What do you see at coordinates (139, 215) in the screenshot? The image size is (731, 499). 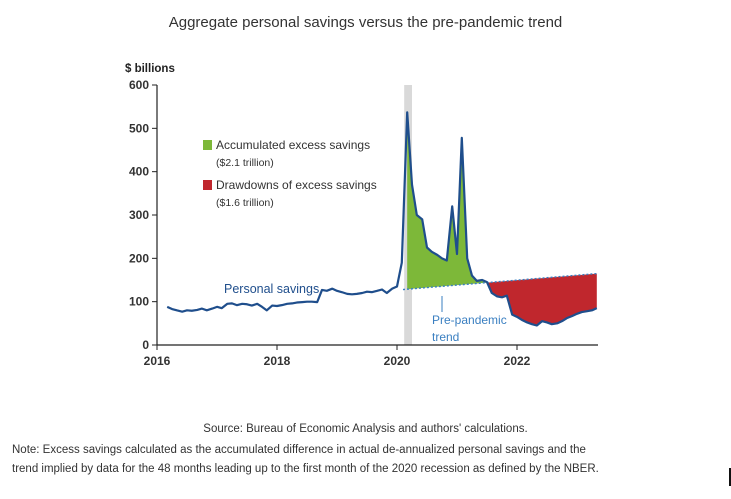 I see `y-tick-label: 300` at bounding box center [139, 215].